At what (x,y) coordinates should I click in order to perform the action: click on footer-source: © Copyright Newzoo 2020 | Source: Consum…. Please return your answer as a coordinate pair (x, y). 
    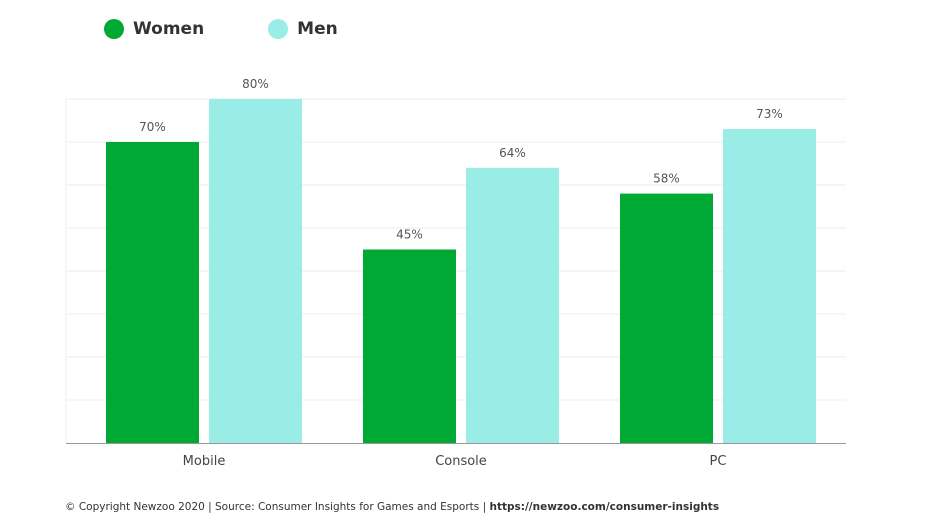
    Looking at the image, I should click on (392, 507).